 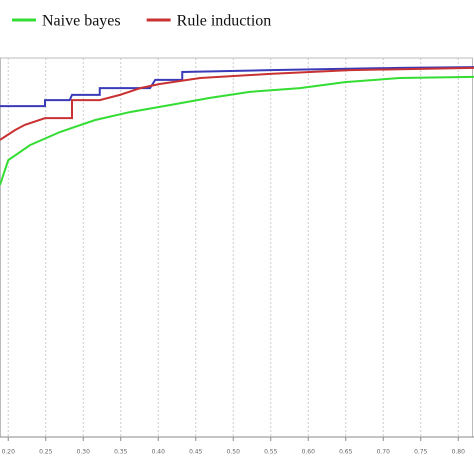 What do you see at coordinates (234, 452) in the screenshot?
I see `x-tick-label: 0.50` at bounding box center [234, 452].